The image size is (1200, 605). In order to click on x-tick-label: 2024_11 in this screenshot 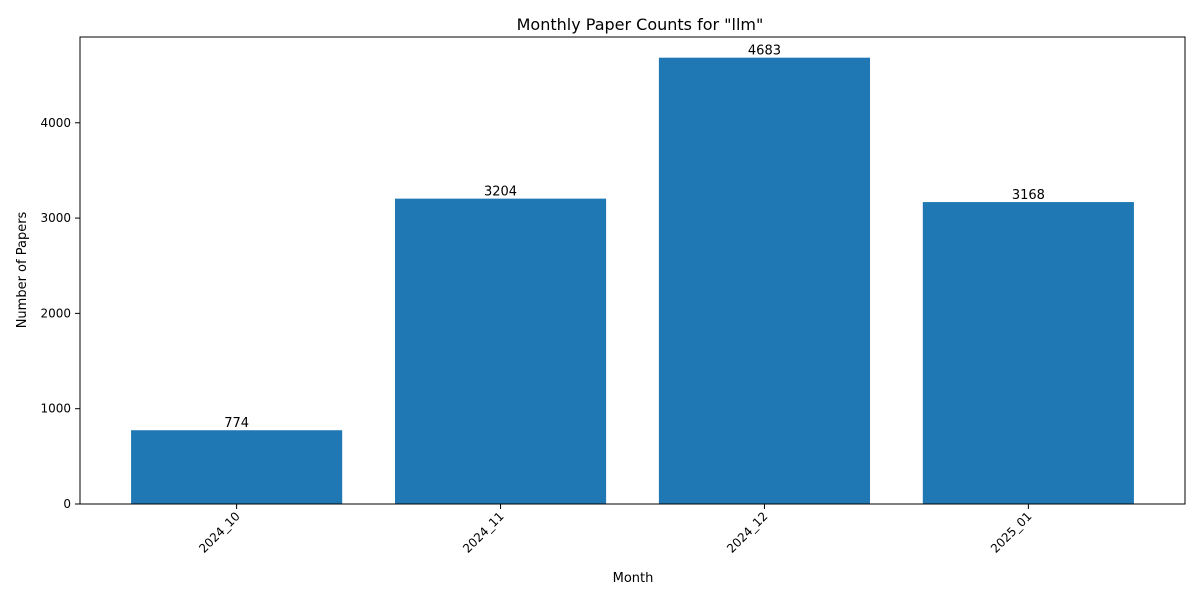, I will do `click(483, 532)`.